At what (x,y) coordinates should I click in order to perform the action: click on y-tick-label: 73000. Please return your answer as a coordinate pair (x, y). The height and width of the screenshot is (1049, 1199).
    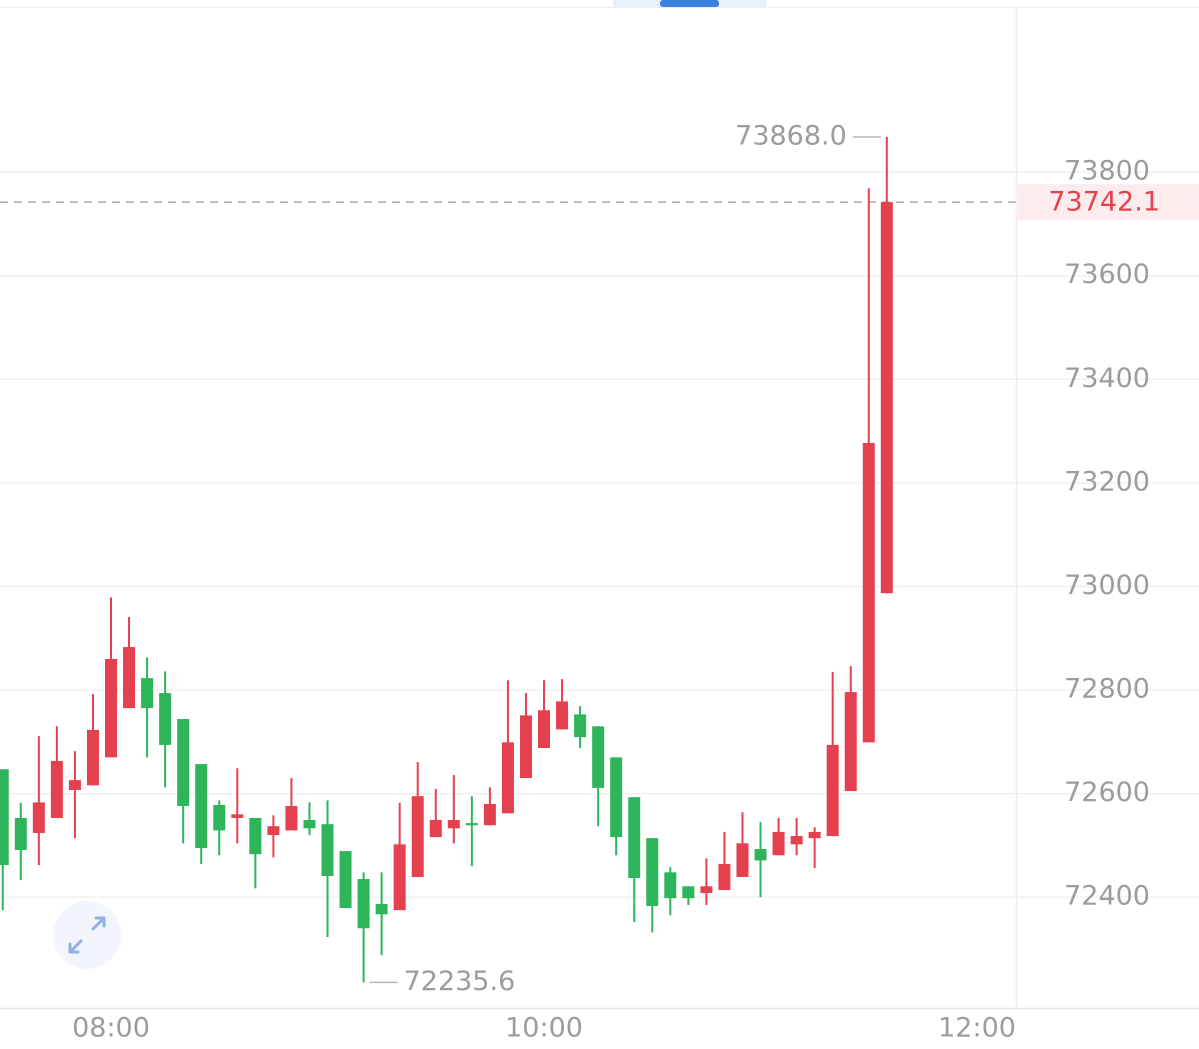
    Looking at the image, I should click on (1107, 585).